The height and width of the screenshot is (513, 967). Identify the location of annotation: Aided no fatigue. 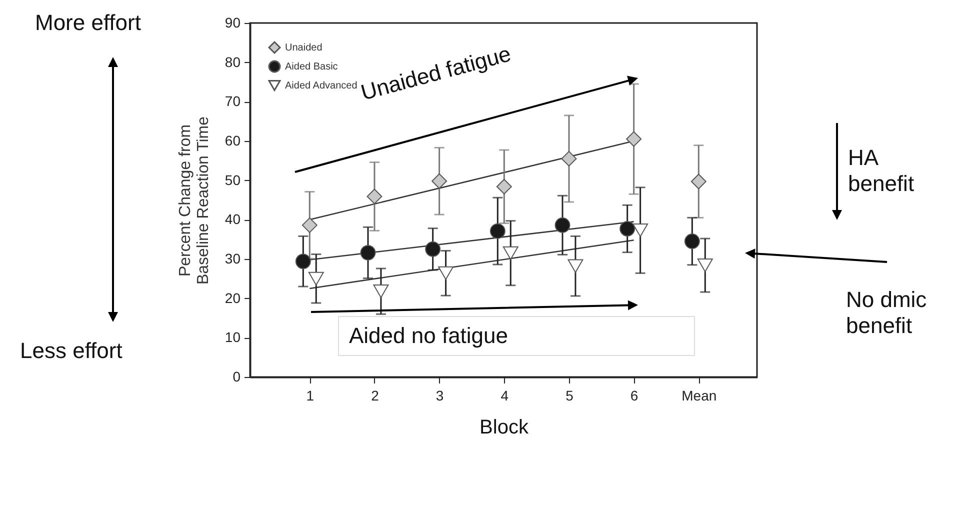
(516, 336).